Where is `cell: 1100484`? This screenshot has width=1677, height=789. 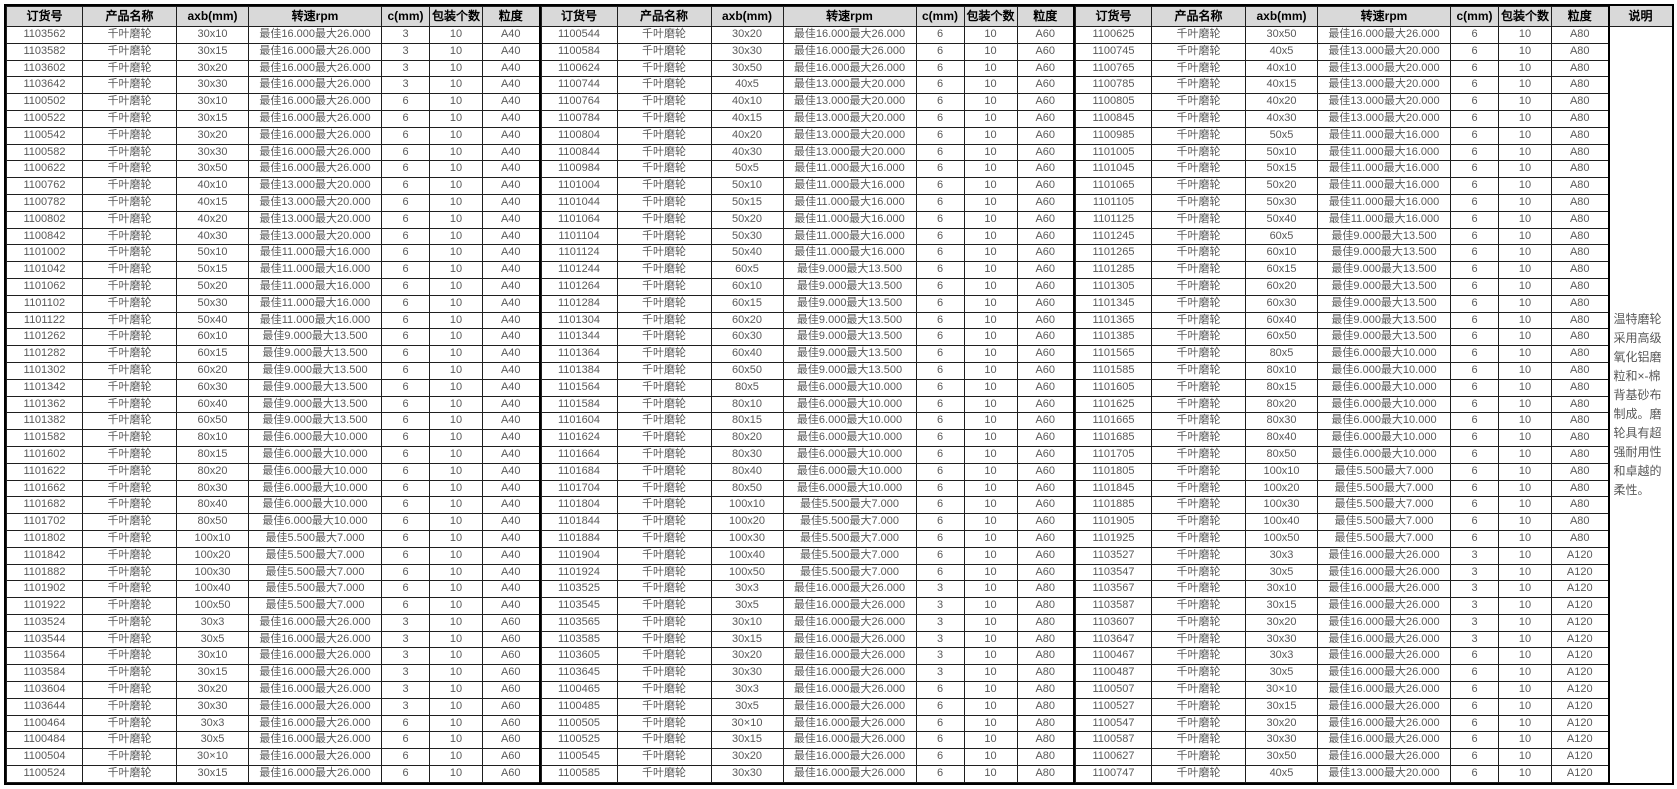
cell: 1100484 is located at coordinates (44, 740).